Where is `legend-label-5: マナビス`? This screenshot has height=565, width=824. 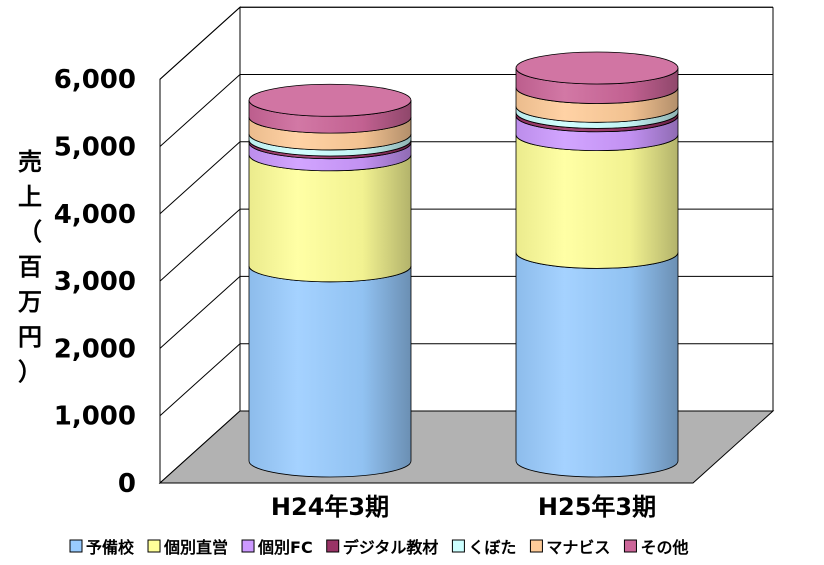 legend-label-5: マナビス is located at coordinates (578, 547).